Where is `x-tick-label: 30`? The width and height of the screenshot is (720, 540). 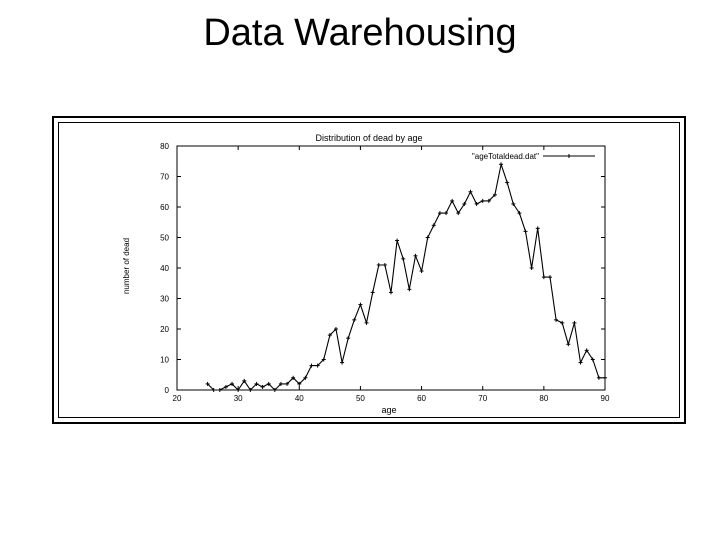 x-tick-label: 30 is located at coordinates (238, 398).